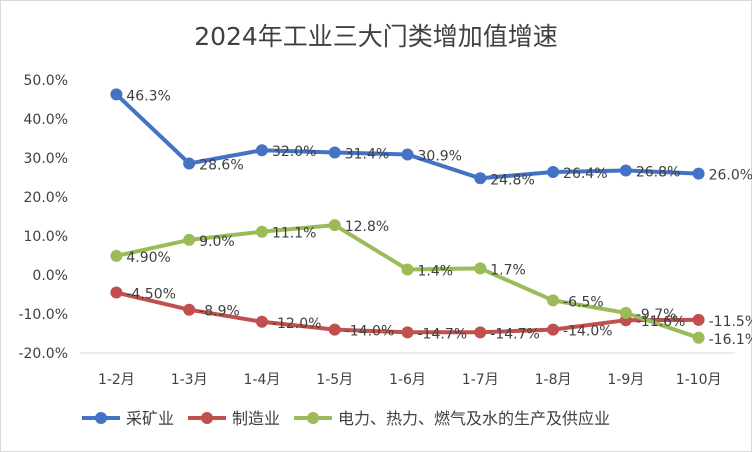 The image size is (752, 452). Describe the element at coordinates (43, 354) in the screenshot. I see `y-tick-label: -20.0%` at that location.